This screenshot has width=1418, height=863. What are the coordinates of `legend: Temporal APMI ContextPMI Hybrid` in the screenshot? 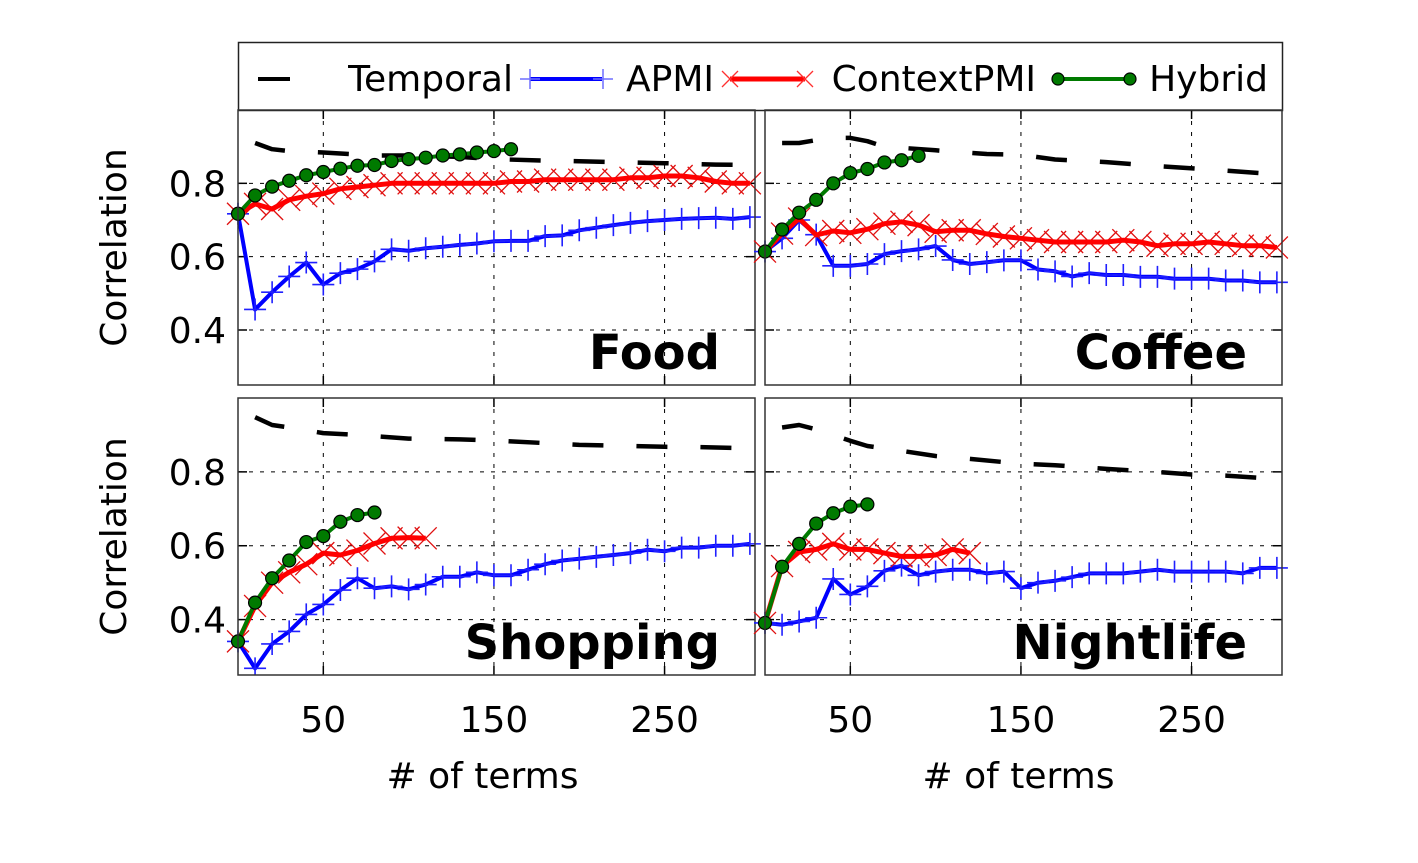 It's located at (760, 76).